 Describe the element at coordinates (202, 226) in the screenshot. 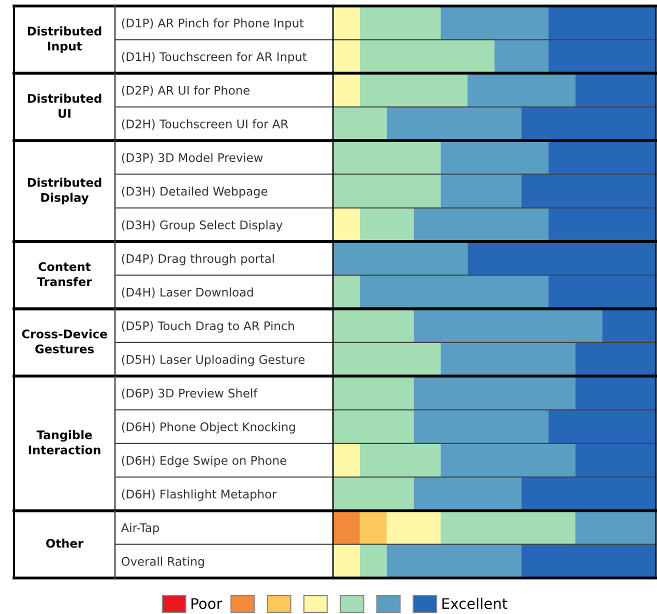

I see `y-tick-label: (D3H) Group Select Display` at that location.